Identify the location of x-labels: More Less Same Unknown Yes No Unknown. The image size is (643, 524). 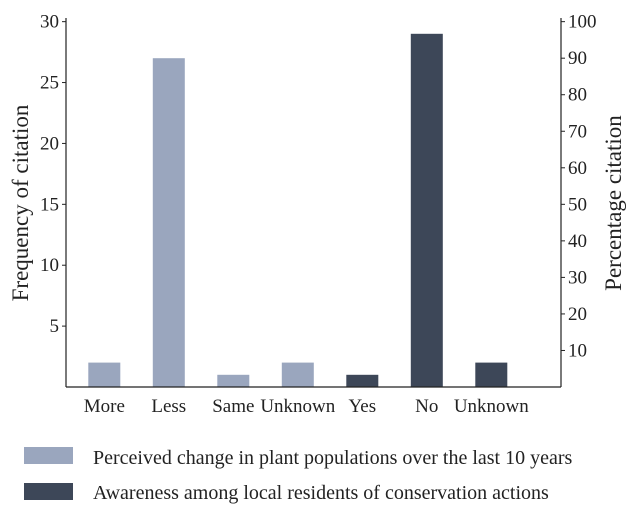
(307, 406).